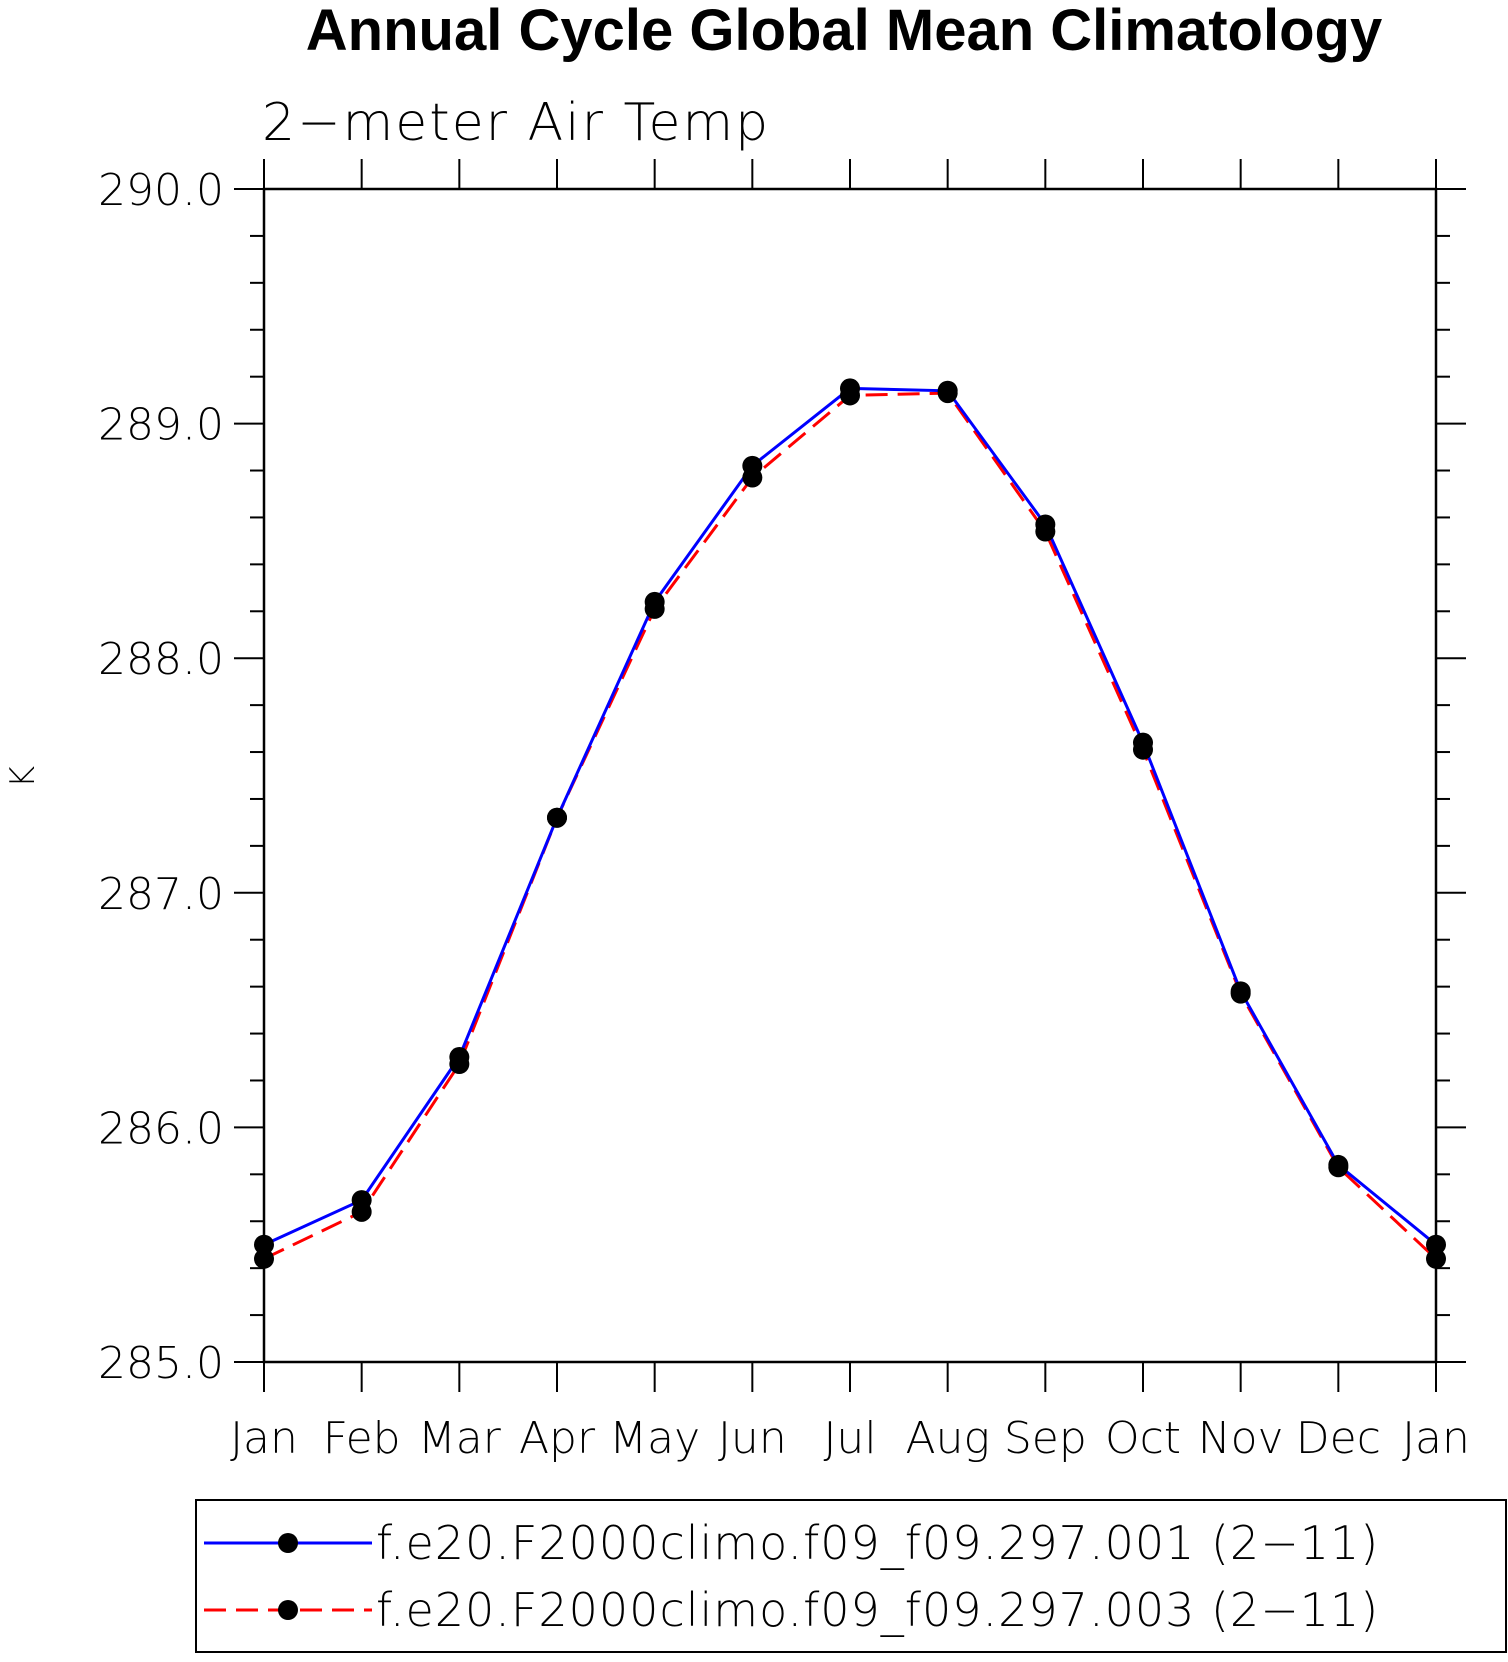  What do you see at coordinates (362, 1438) in the screenshot?
I see `x-tick-label: Feb` at bounding box center [362, 1438].